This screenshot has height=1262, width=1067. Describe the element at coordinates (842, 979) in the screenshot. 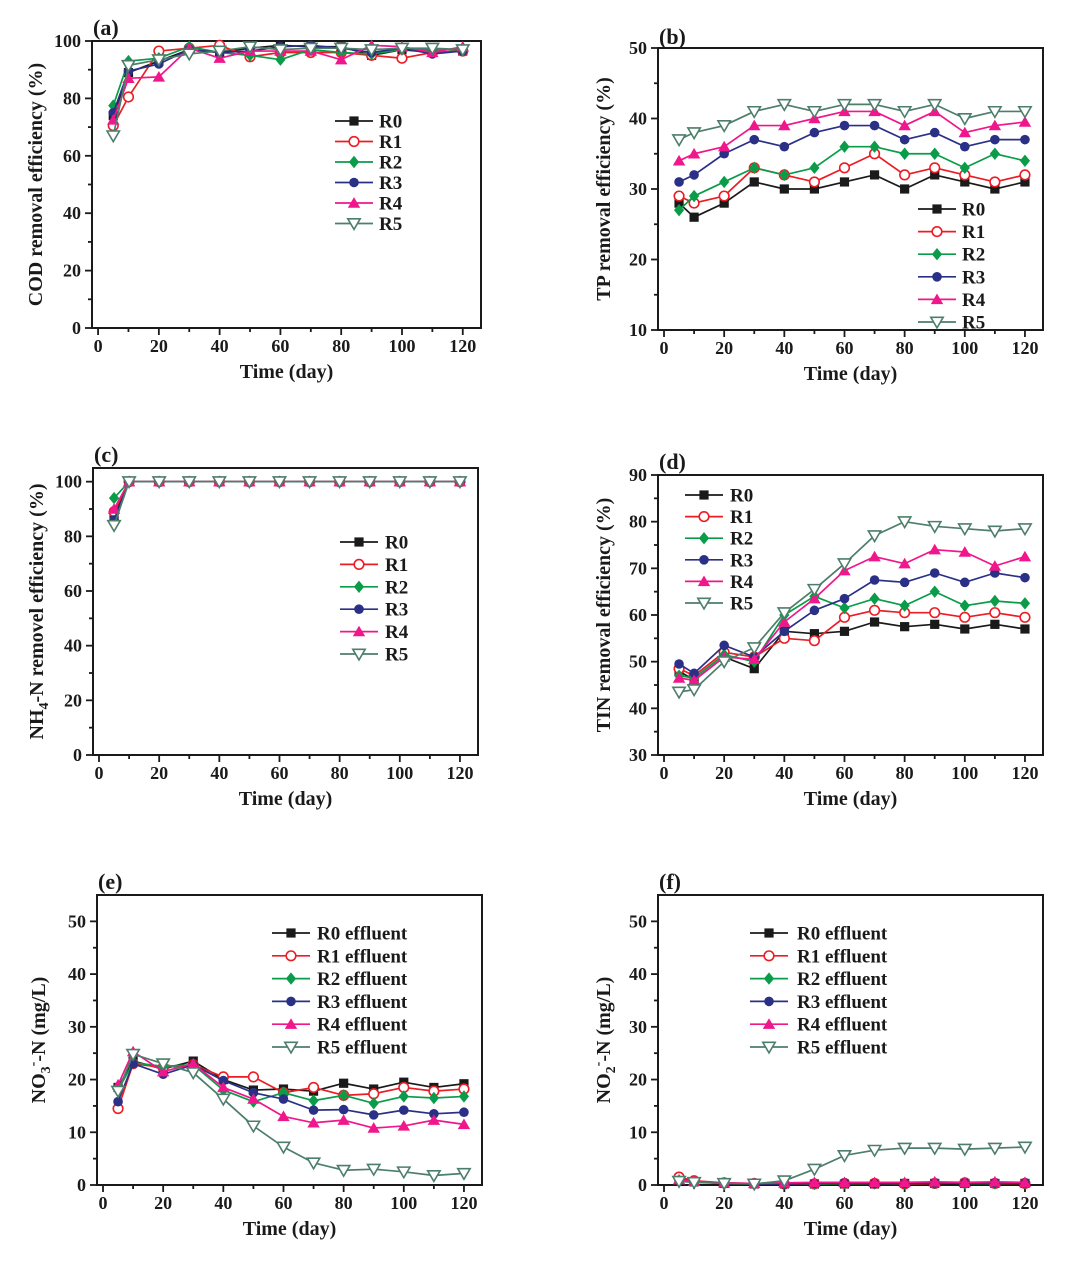

I see `legend-label: R2 effluent` at that location.